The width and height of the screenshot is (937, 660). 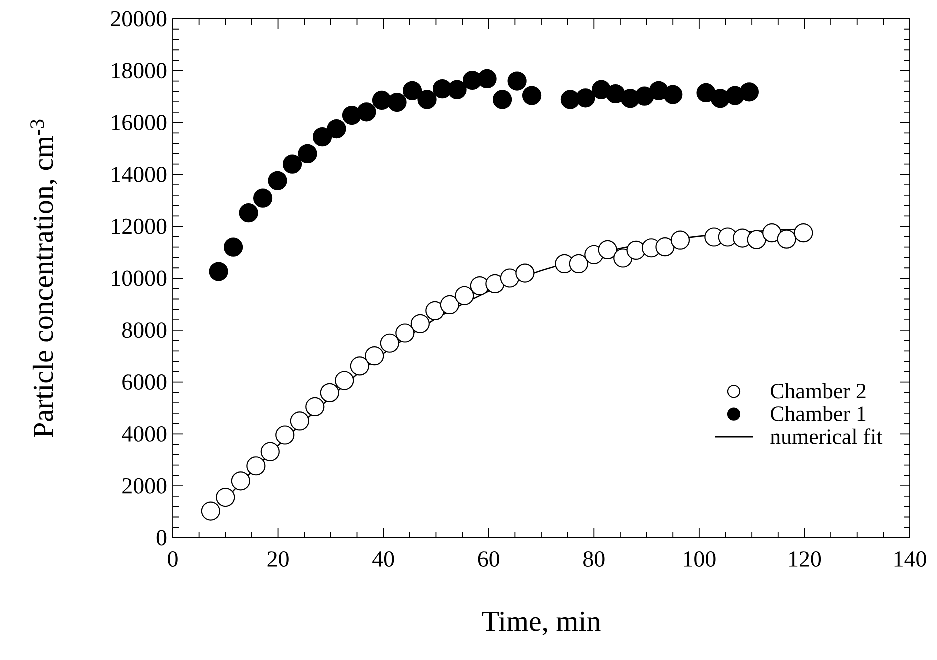 I want to click on y-tick-label: 6000, so click(x=144, y=382).